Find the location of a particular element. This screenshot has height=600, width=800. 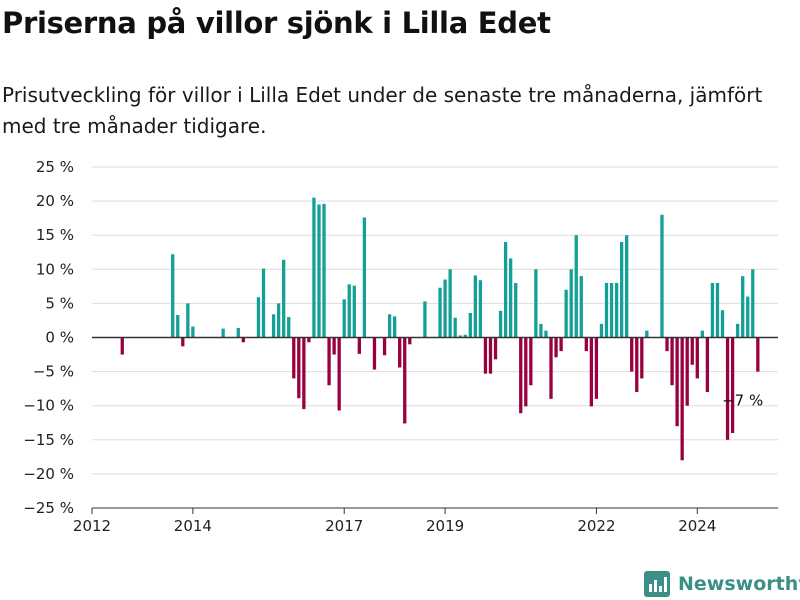

brand-logo: Newsworthy is located at coordinates (722, 584).